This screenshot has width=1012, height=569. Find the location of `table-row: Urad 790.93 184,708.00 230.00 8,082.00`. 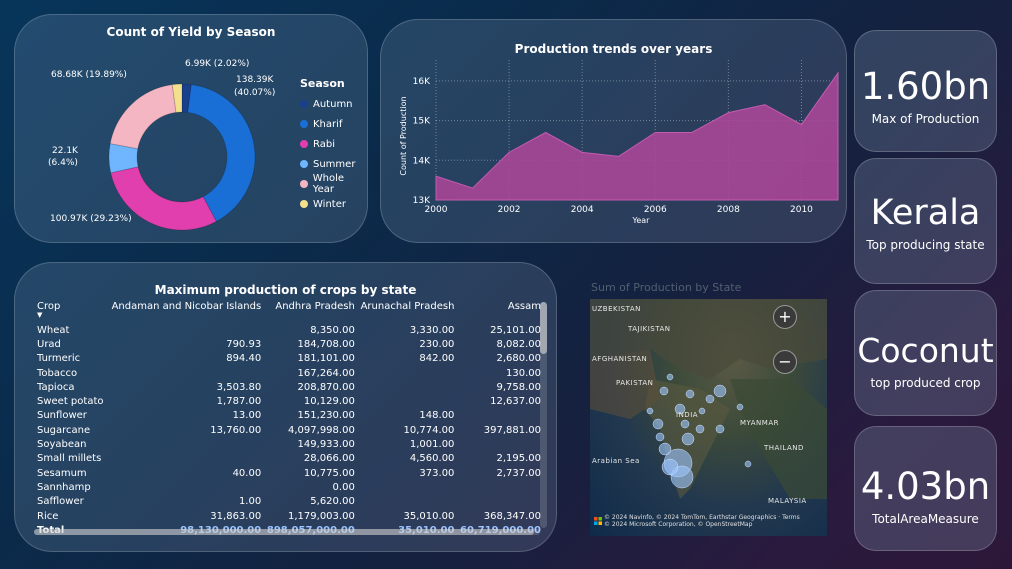

table-row: Urad 790.93 184,708.00 230.00 8,082.00 is located at coordinates (291, 344).